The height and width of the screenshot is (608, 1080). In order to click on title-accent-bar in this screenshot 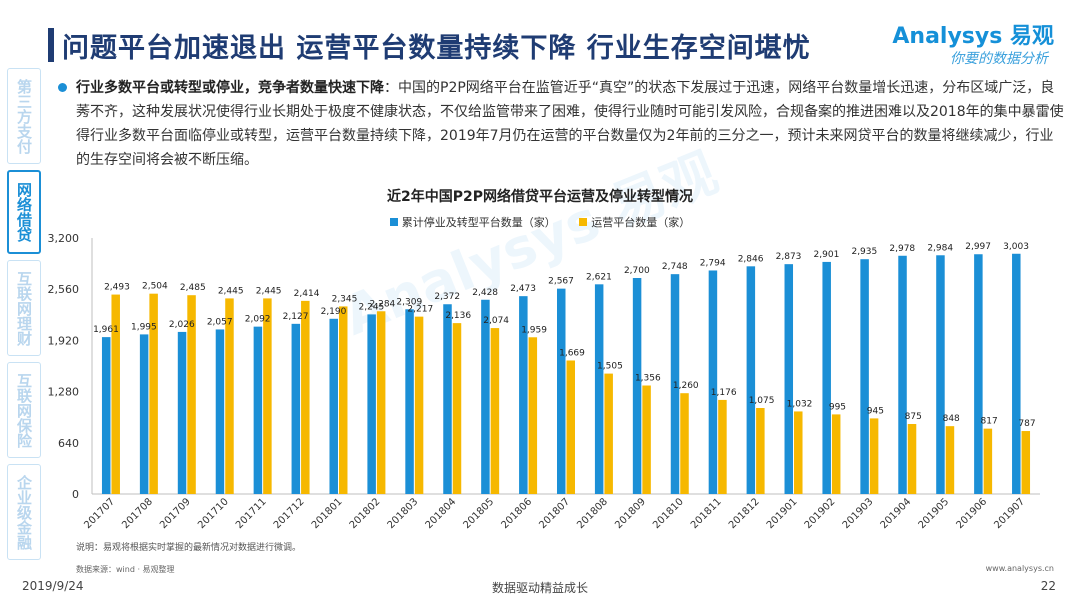, I will do `click(51, 45)`.